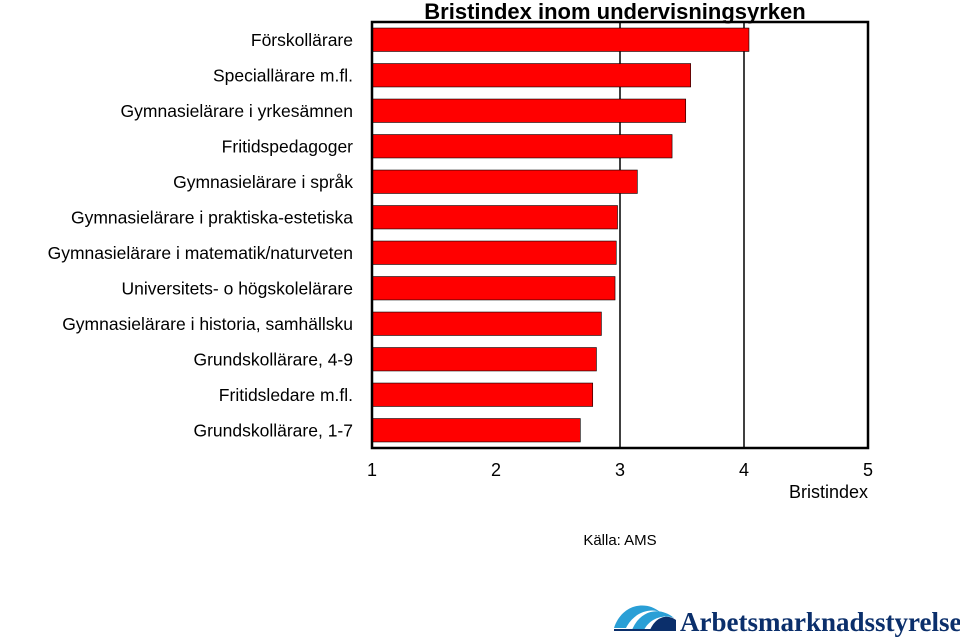  What do you see at coordinates (868, 470) in the screenshot?
I see `x-tick-label: 5` at bounding box center [868, 470].